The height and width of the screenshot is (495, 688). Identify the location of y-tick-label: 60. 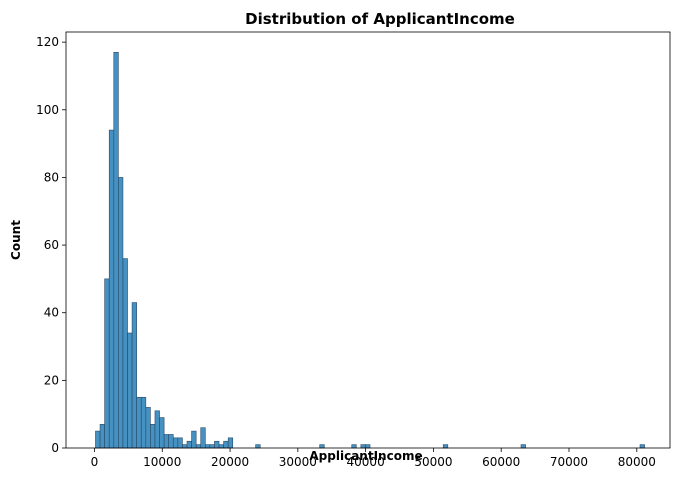
(51, 245).